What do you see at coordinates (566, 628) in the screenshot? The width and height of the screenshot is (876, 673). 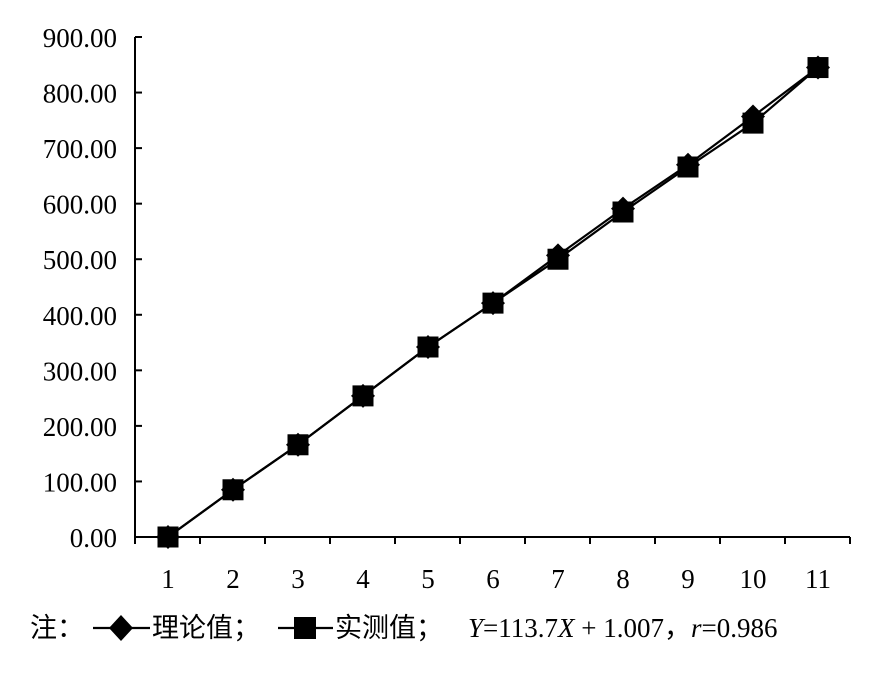 I see `eq-x: X` at bounding box center [566, 628].